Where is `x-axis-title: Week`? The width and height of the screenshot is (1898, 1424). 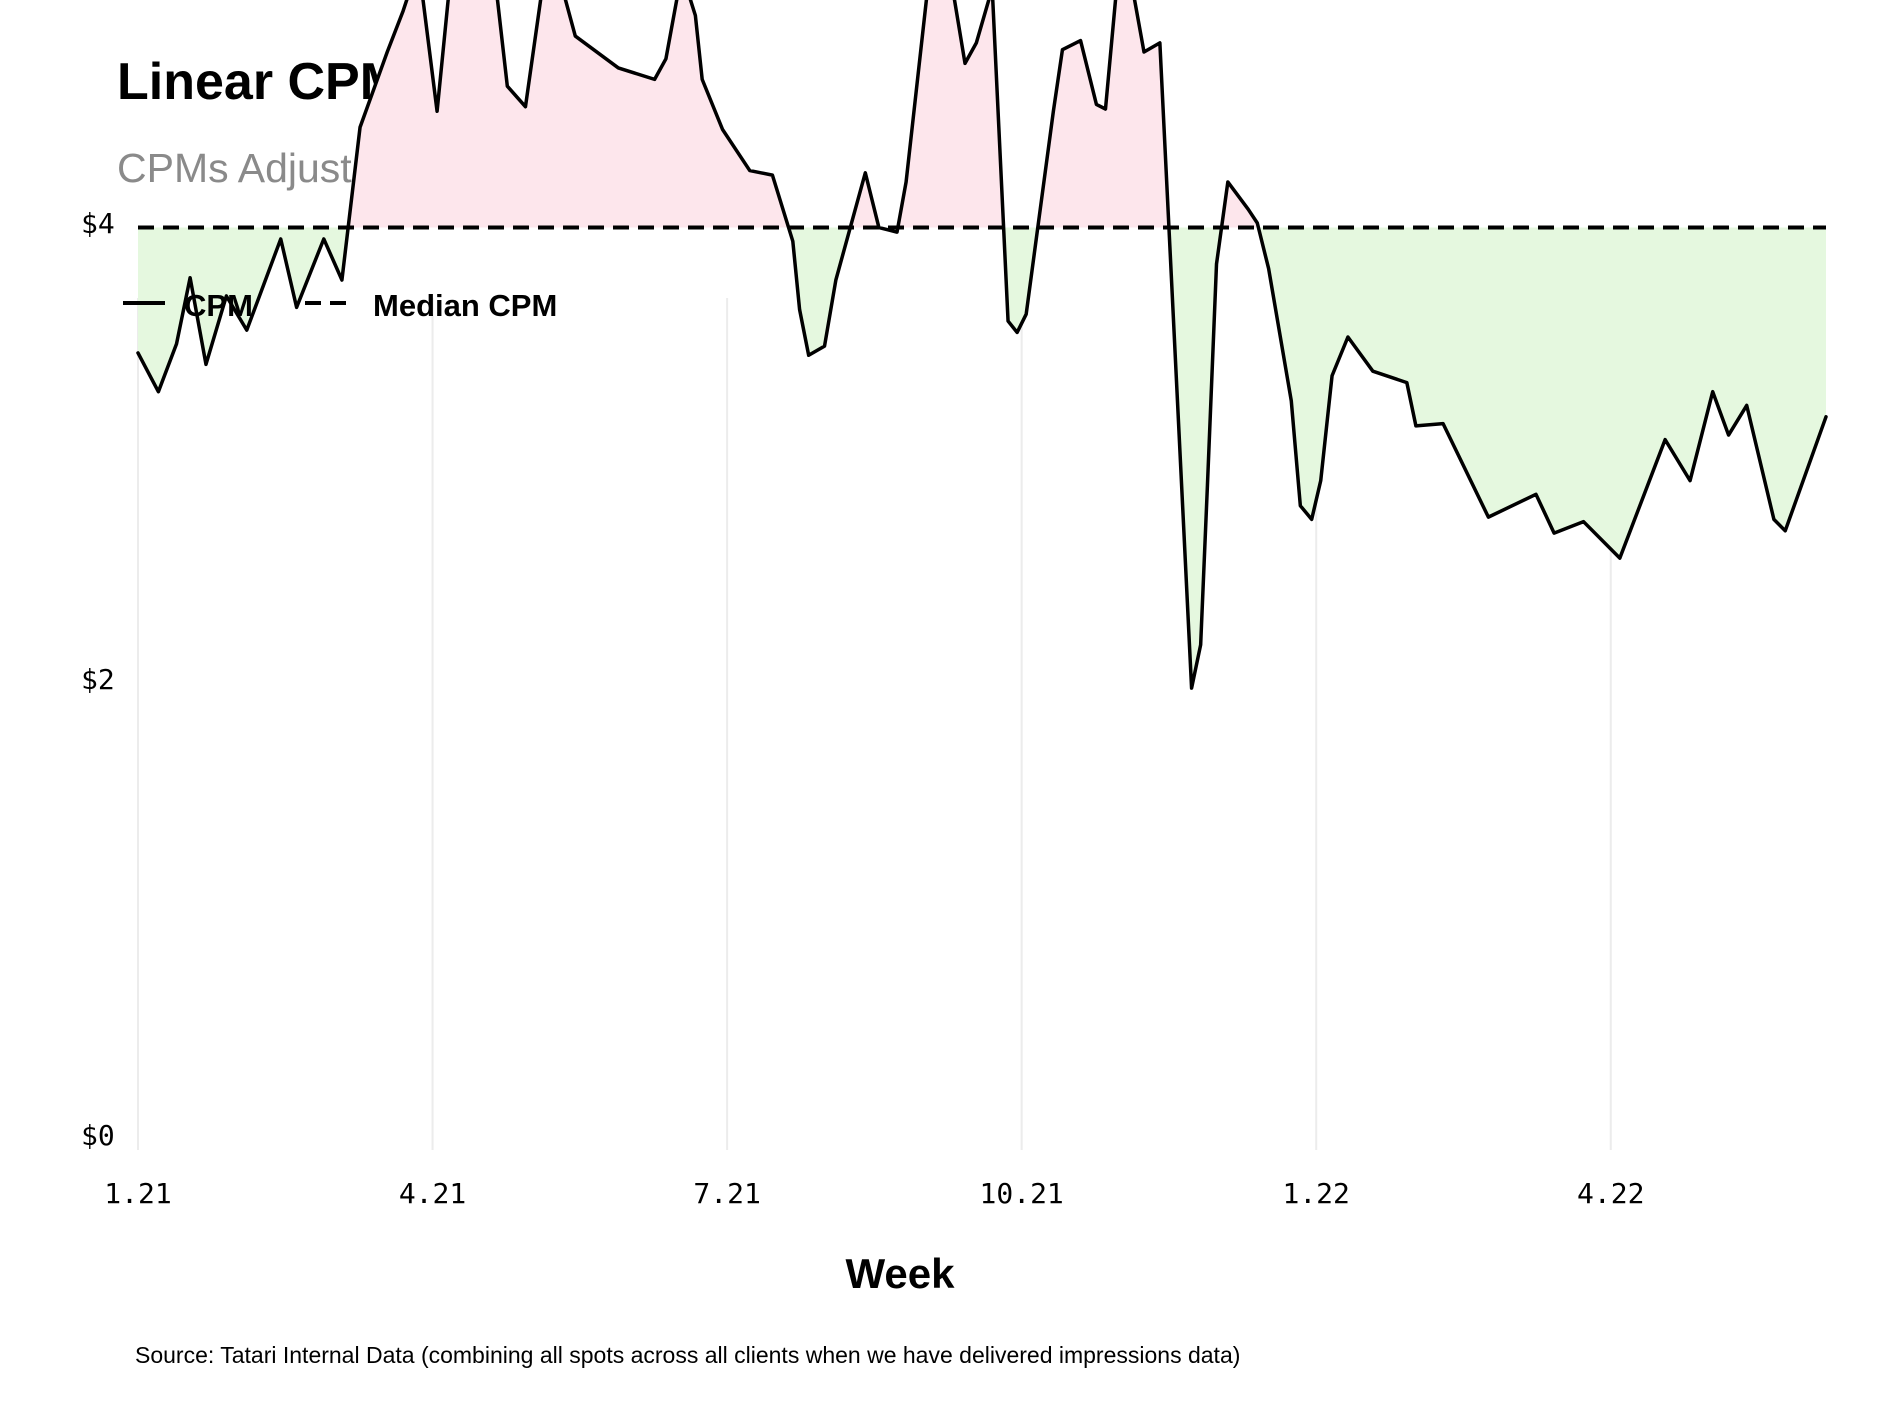 x-axis-title: Week is located at coordinates (901, 1273).